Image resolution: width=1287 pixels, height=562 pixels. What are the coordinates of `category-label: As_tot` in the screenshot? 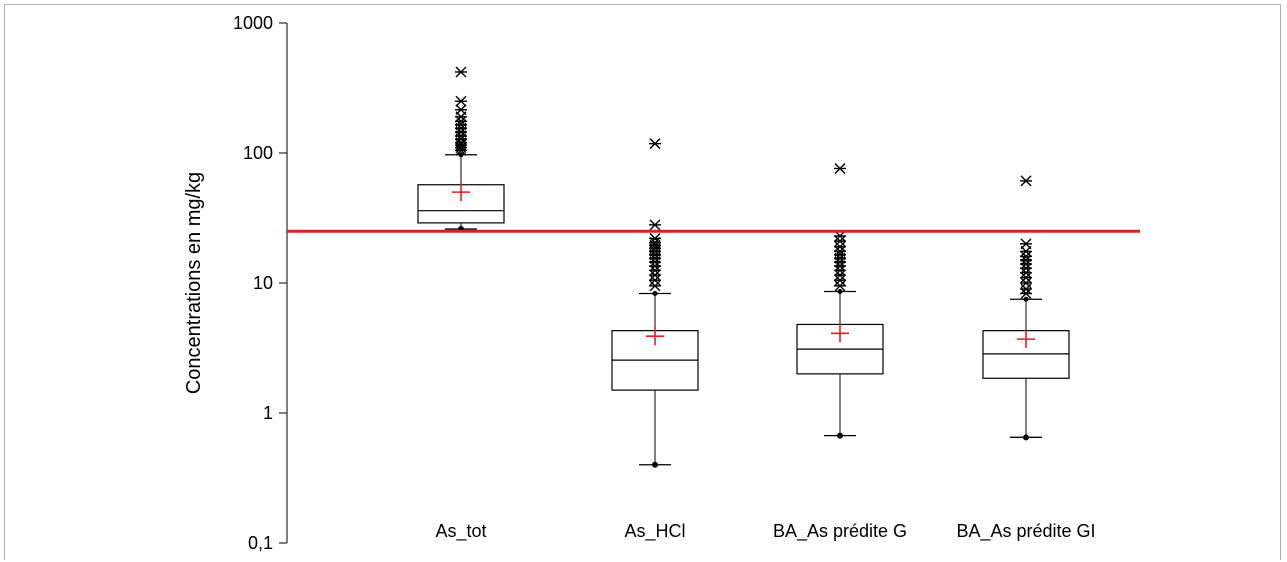 It's located at (460, 531).